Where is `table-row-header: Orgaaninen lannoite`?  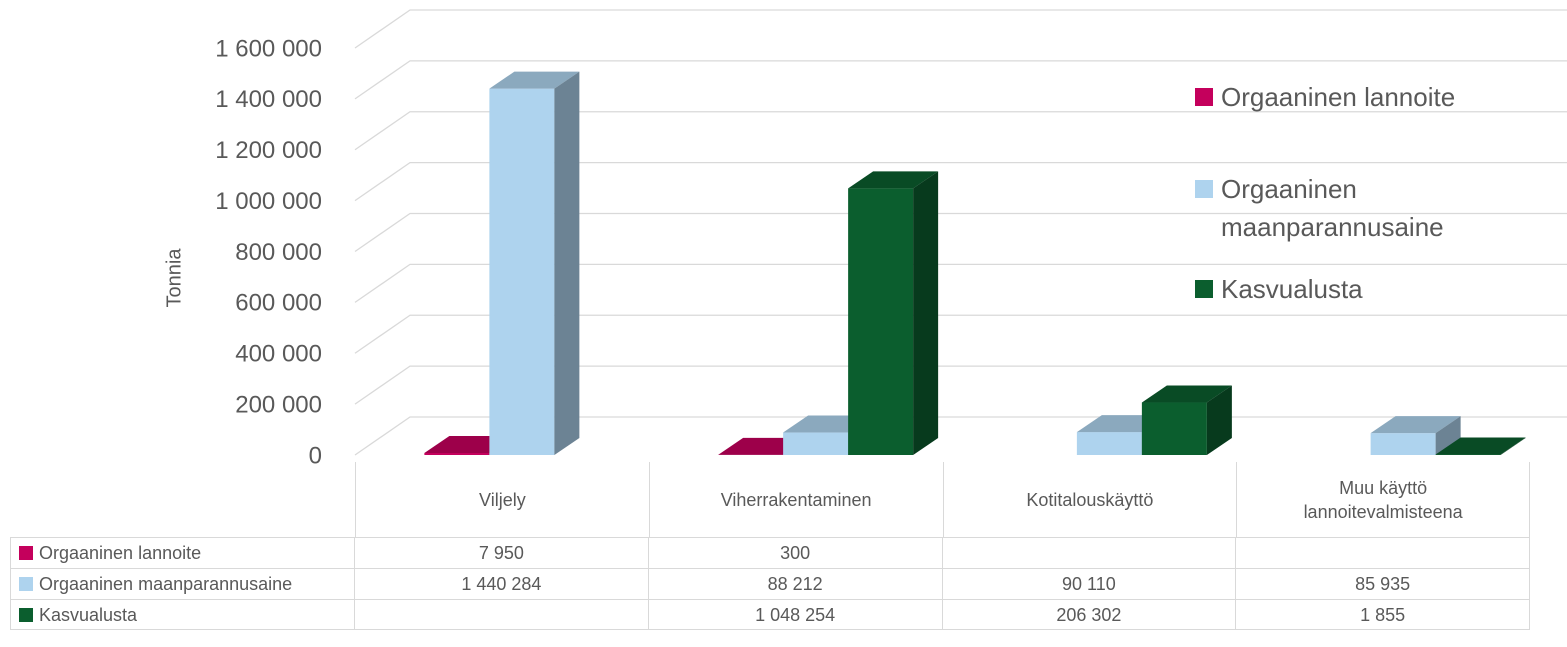 table-row-header: Orgaaninen lannoite is located at coordinates (182, 552).